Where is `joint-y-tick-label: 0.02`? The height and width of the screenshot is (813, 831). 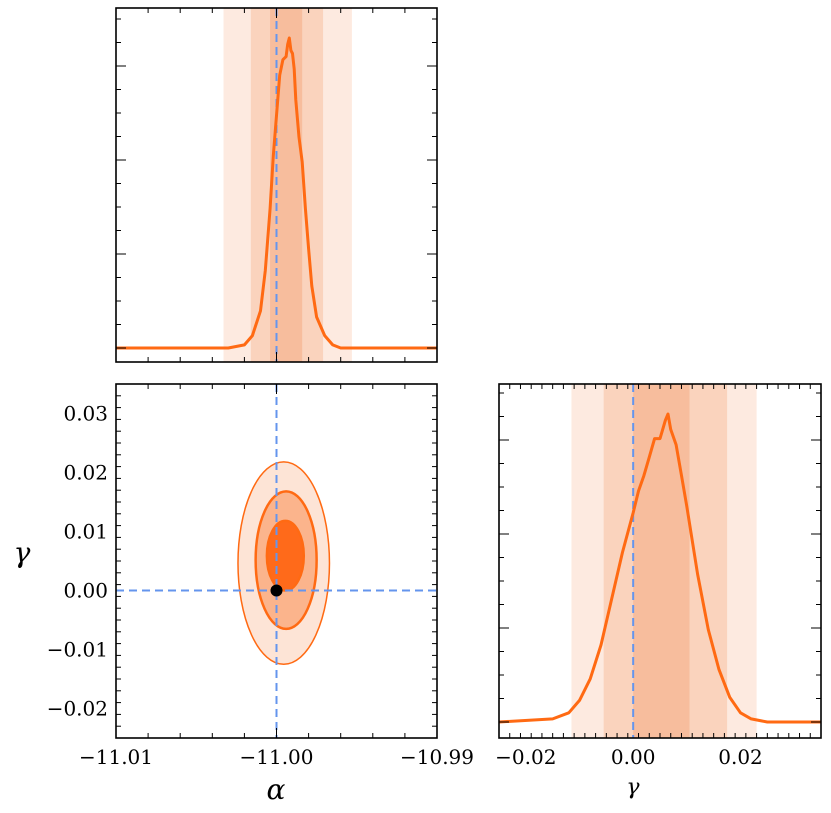
joint-y-tick-label: 0.02 is located at coordinates (85, 473).